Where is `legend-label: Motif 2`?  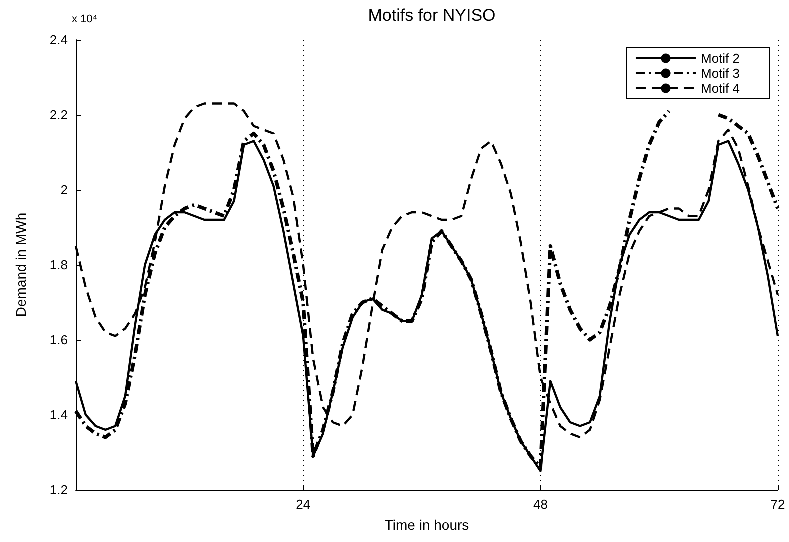 legend-label: Motif 2 is located at coordinates (720, 58).